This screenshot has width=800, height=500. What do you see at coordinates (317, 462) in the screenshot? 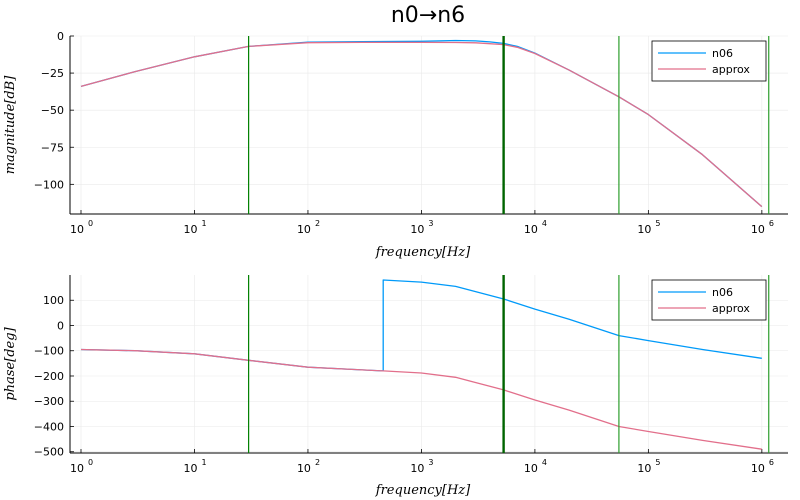
I see `phase-xtick-exponent: 2` at bounding box center [317, 462].